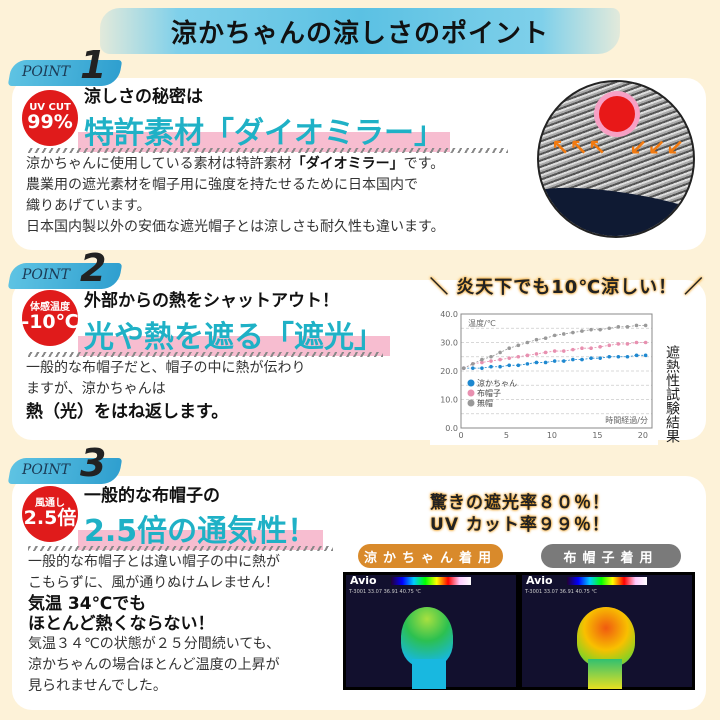 This screenshot has height=720, width=720. Describe the element at coordinates (50, 122) in the screenshot. I see `badge-main: 99%` at that location.